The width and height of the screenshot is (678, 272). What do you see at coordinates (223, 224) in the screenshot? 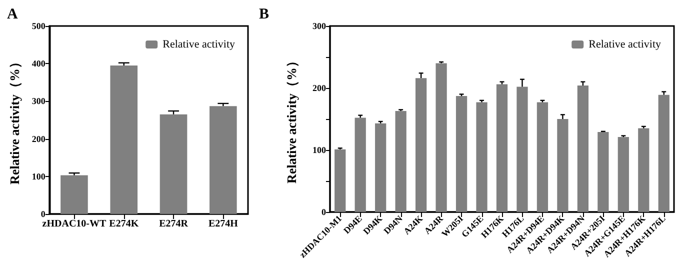
I see `x-tick-label: E274H` at bounding box center [223, 224].